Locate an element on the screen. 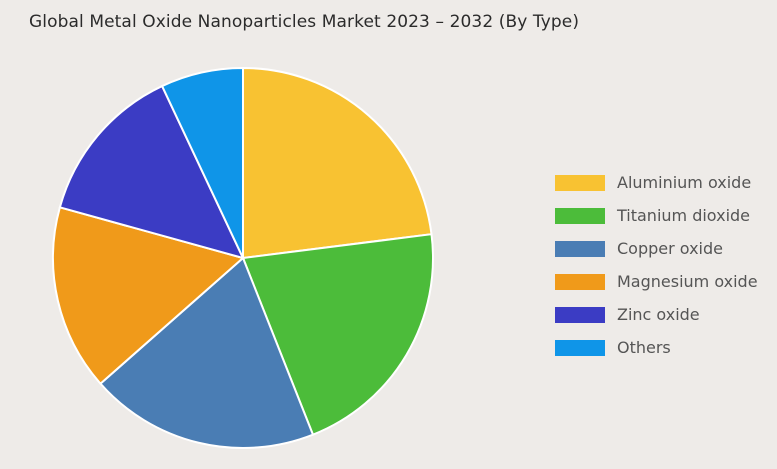 The width and height of the screenshot is (777, 469). legend-item: Copper oxide is located at coordinates (666, 248).